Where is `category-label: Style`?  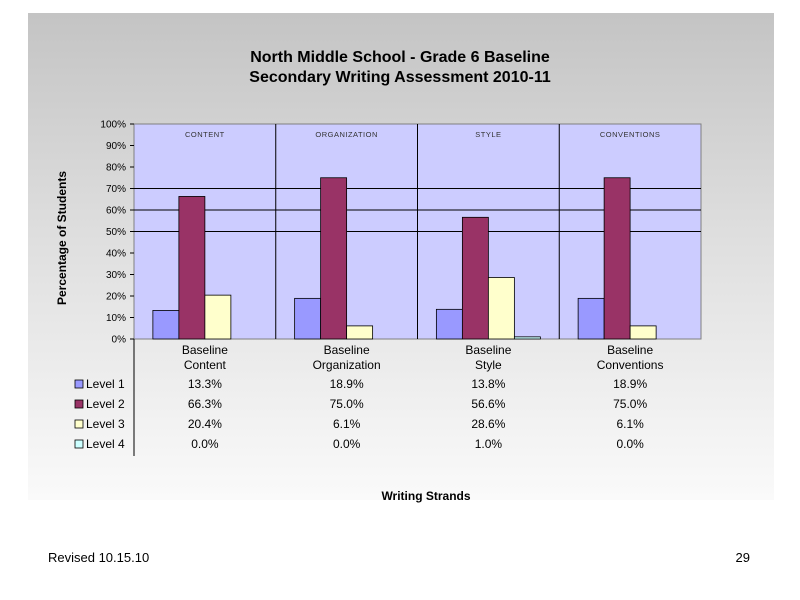
category-label: Style is located at coordinates (488, 365).